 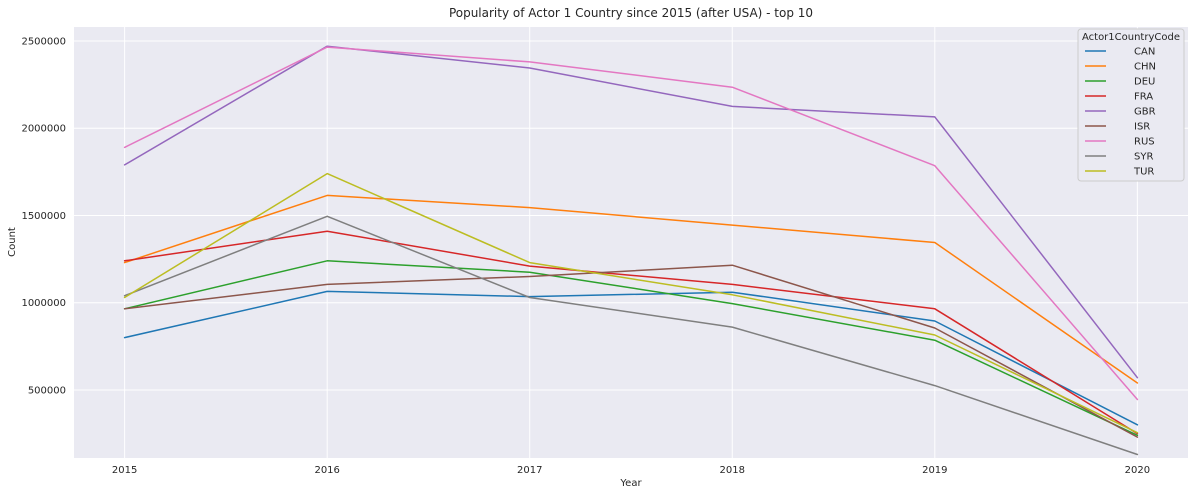 I want to click on legend-label: CAN, so click(x=1144, y=52).